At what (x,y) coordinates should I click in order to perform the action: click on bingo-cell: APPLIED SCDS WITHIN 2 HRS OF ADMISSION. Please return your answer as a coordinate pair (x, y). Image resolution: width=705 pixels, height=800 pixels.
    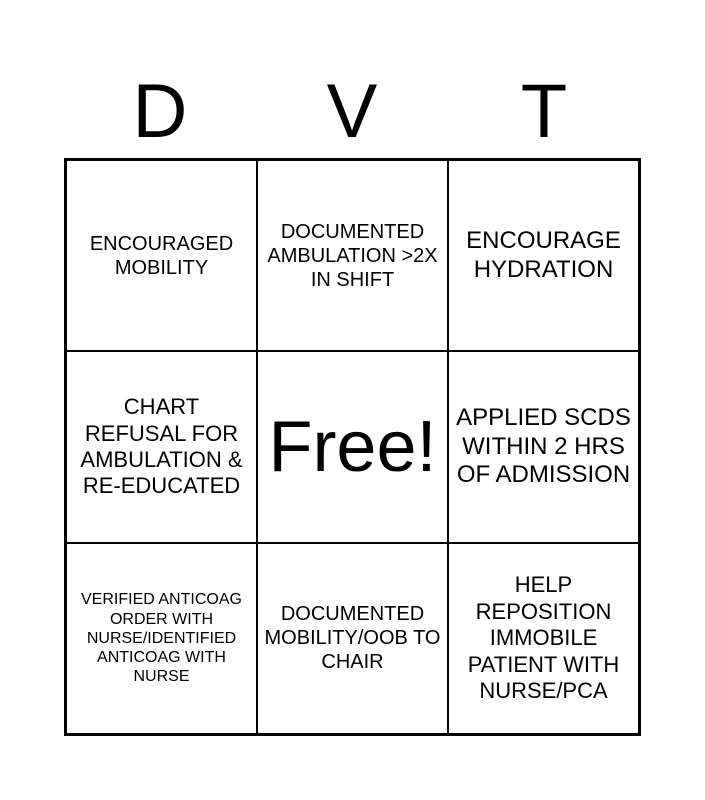
    Looking at the image, I should click on (543, 447).